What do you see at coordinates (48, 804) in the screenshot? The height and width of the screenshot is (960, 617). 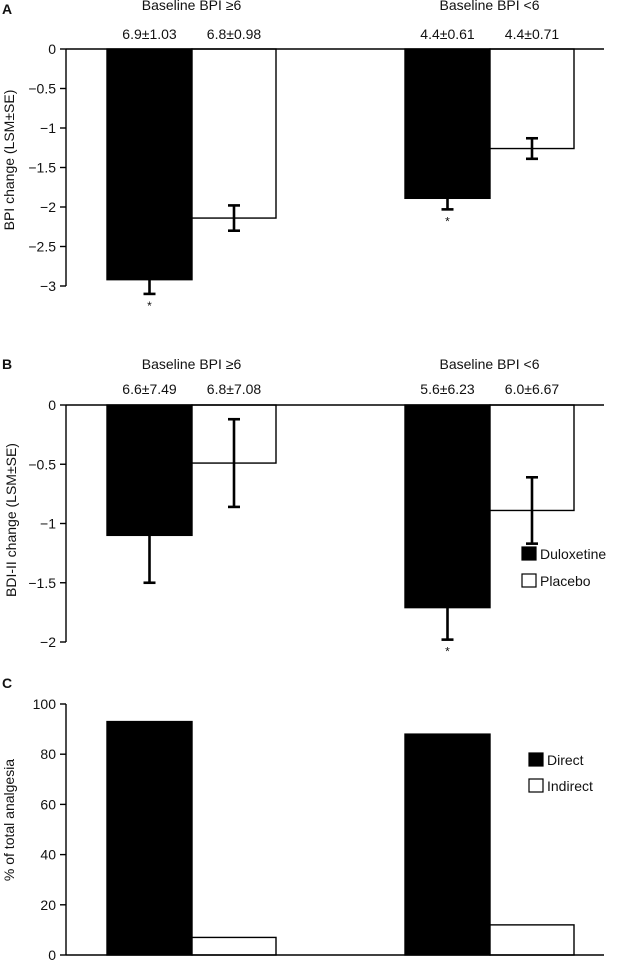 I see `y-tick-label: 60` at bounding box center [48, 804].